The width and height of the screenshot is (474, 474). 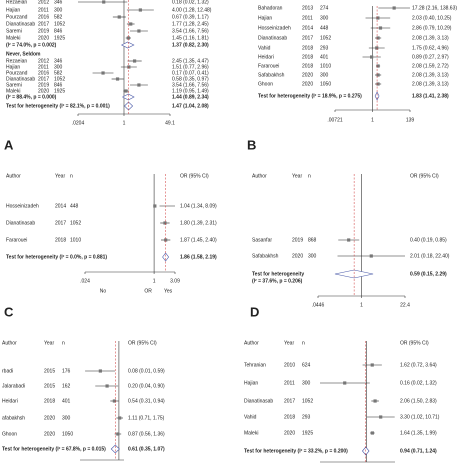 I want to click on ci-text: 2.01 (0.18, 22.40), so click(x=430, y=256).